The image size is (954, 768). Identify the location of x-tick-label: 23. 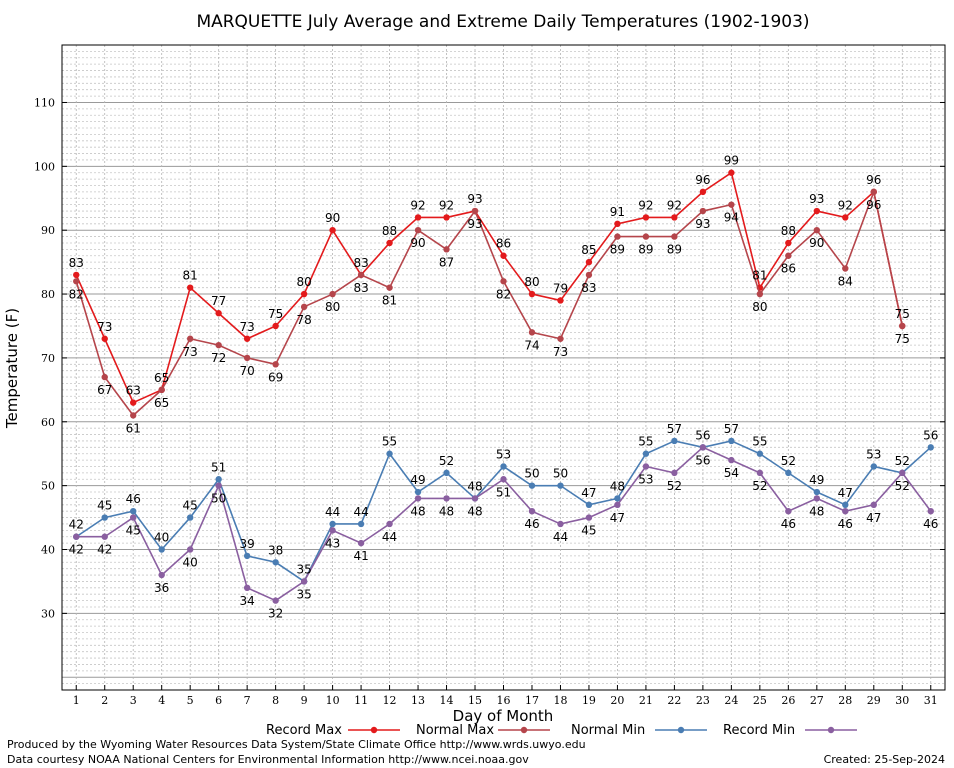
(703, 700).